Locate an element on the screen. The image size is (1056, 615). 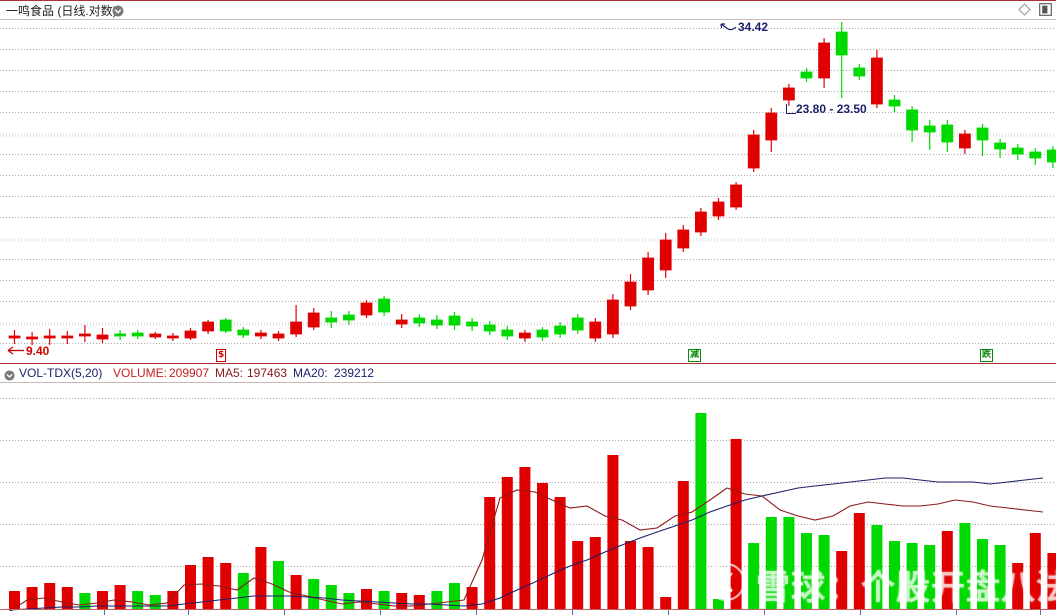
indicator-name: VOL-TDX(5,20) is located at coordinates (61, 373).